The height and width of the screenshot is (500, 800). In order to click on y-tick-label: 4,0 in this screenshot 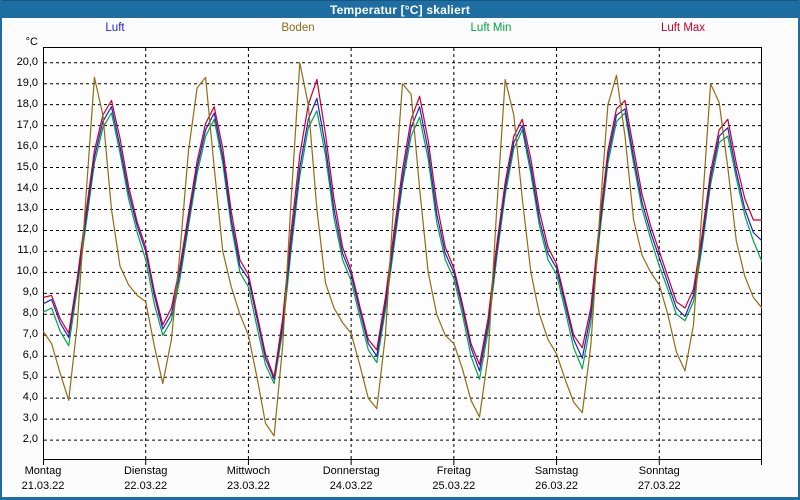, I will do `click(30, 397)`.